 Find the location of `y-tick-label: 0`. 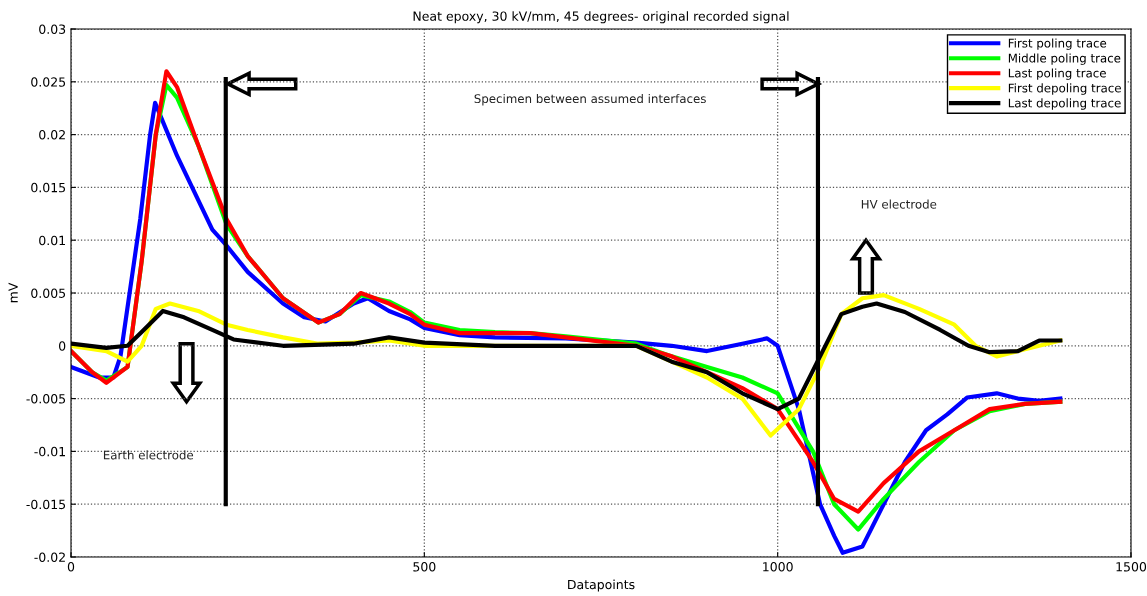

y-tick-label: 0 is located at coordinates (62, 346).